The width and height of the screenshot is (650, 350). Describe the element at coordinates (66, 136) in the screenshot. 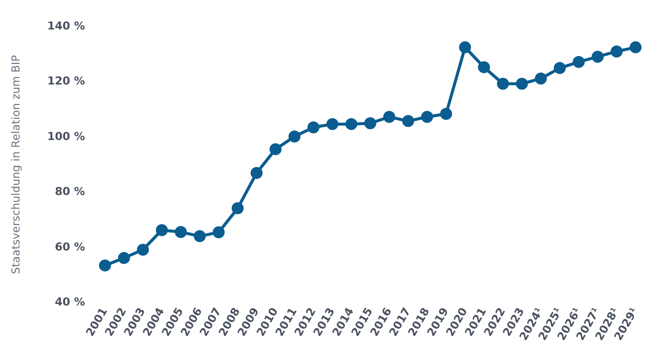

I see `y-tick-label: 100 %` at that location.